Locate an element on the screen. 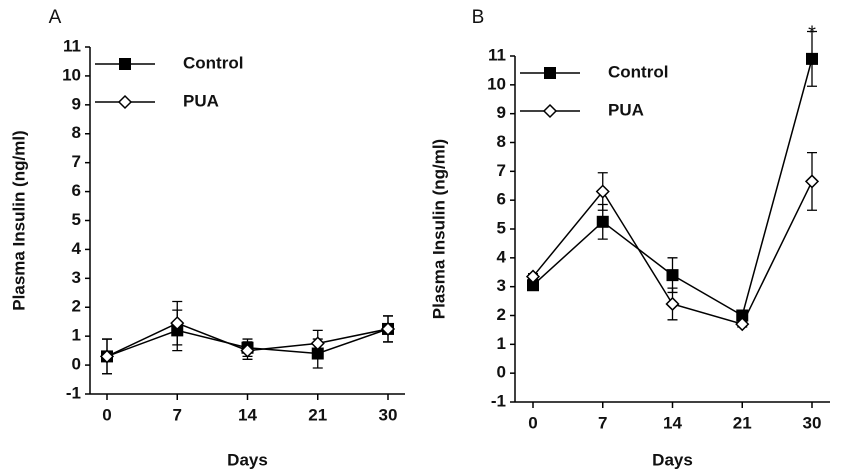  panel-label: B is located at coordinates (478, 17).